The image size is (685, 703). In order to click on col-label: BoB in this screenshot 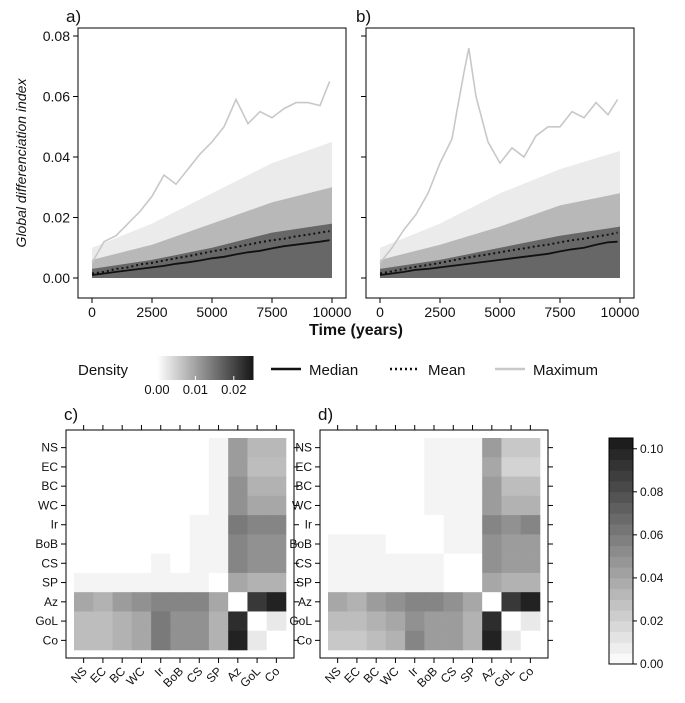, I will do `click(427, 677)`.